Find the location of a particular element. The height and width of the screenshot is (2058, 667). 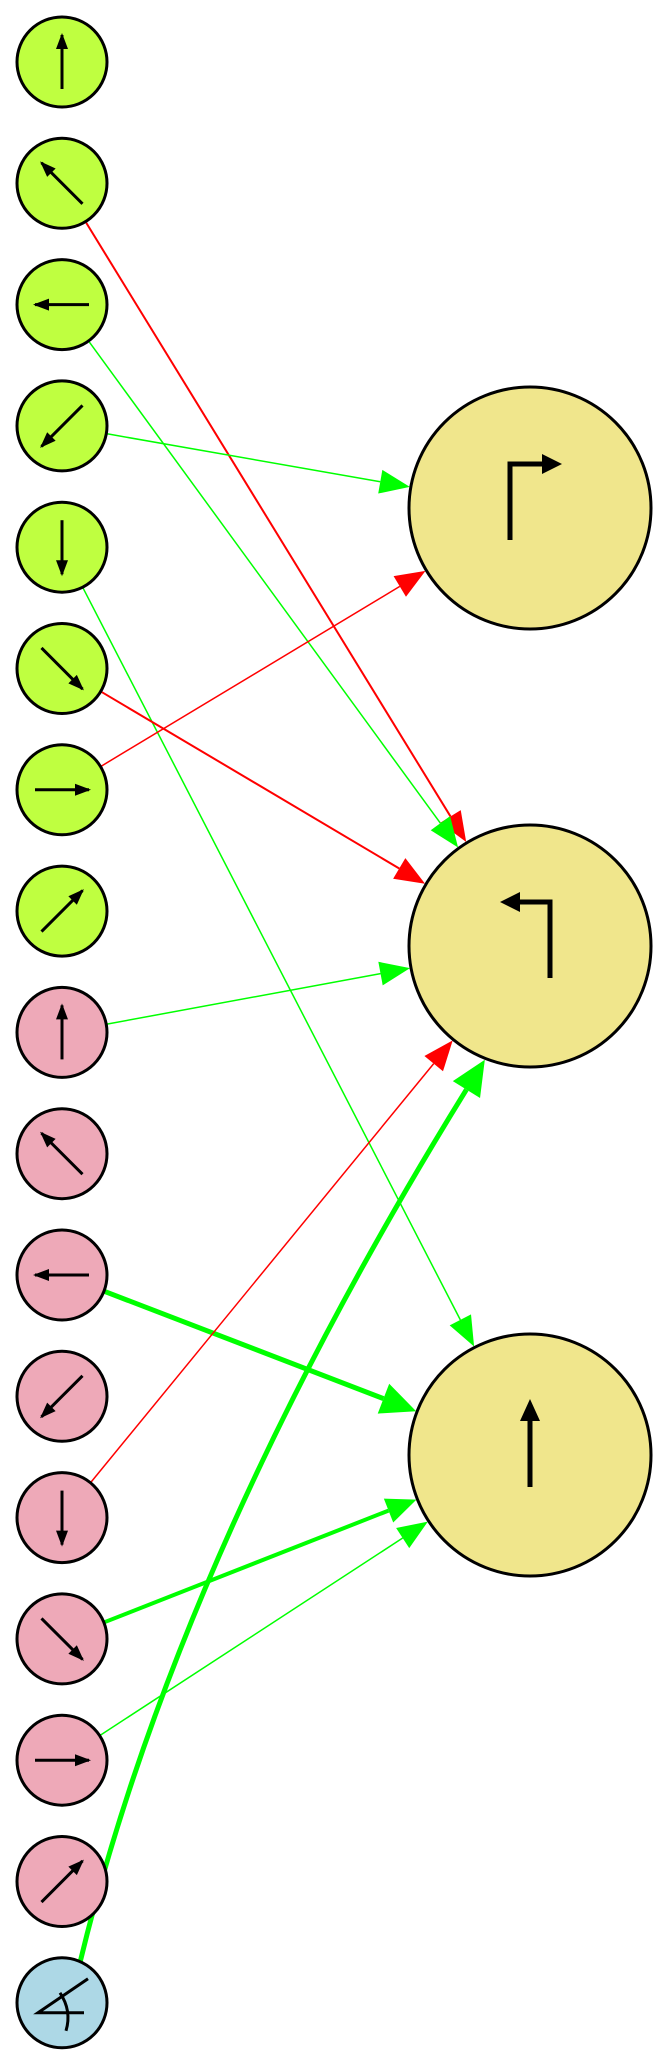

connection-b-down-right-to-straight is located at coordinates (260, 1561).